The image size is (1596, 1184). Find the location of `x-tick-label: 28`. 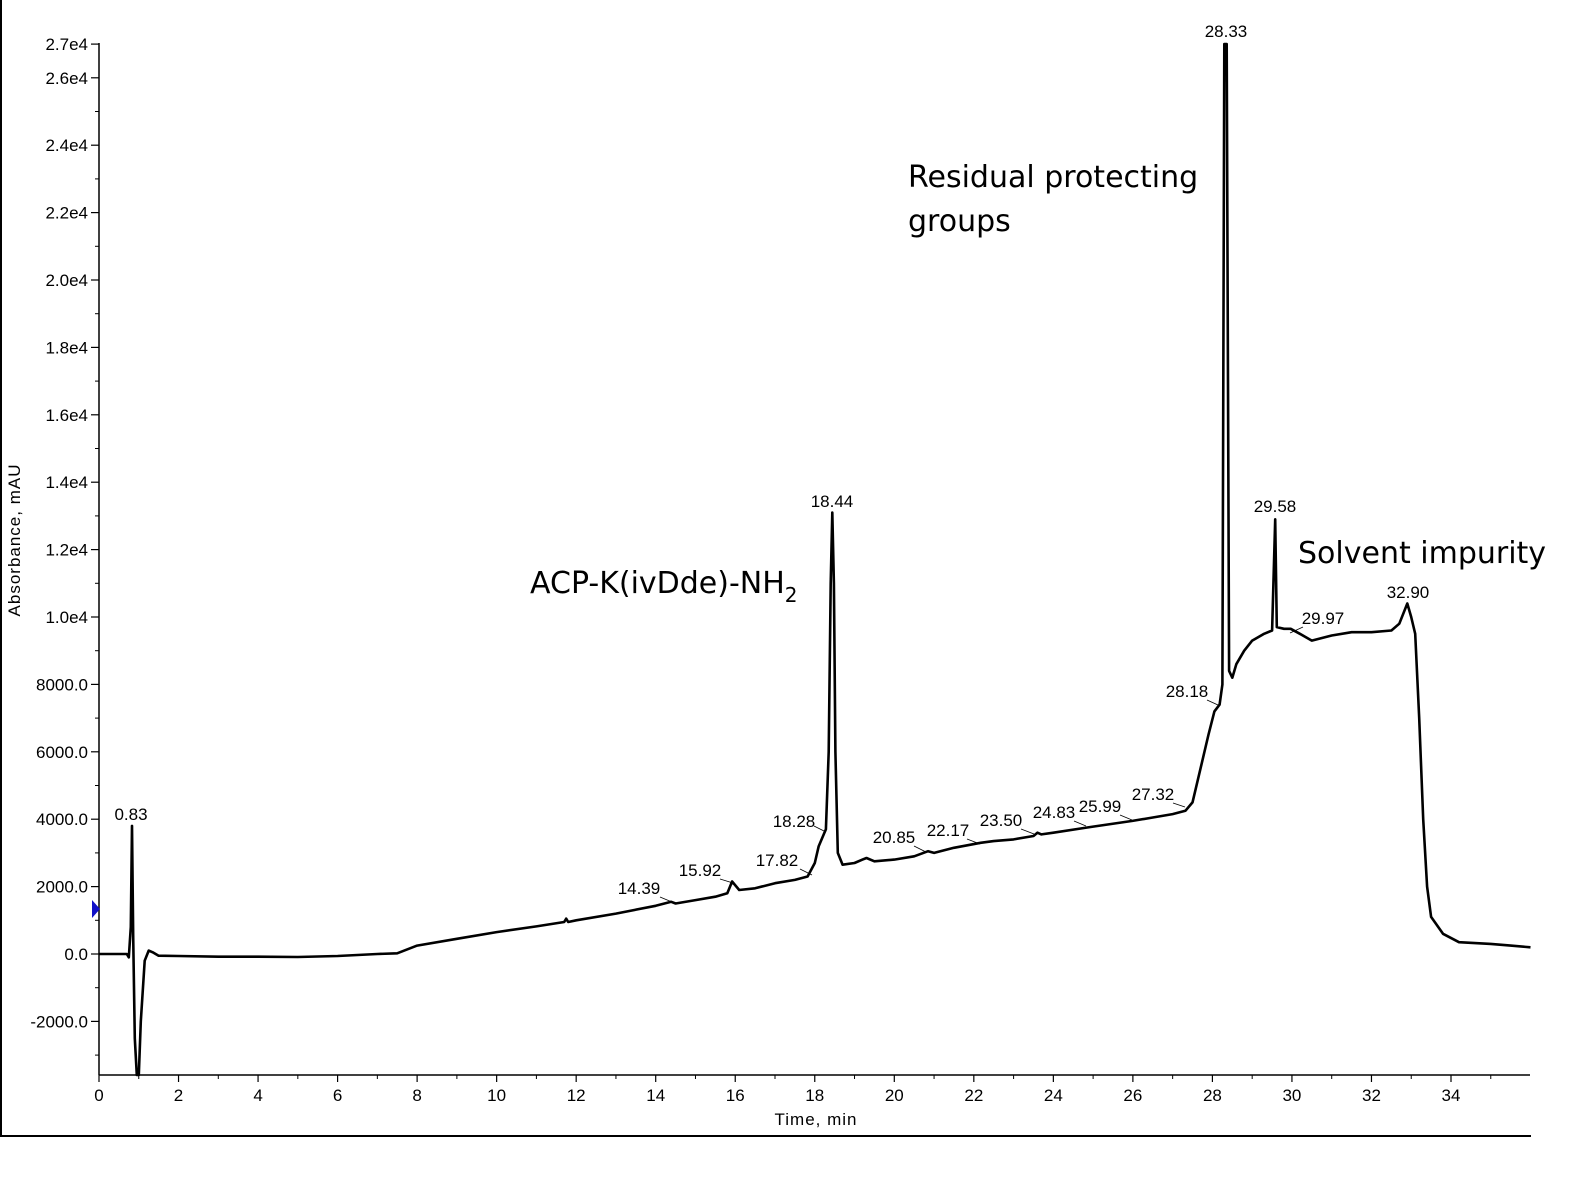

x-tick-label: 28 is located at coordinates (1212, 1095).